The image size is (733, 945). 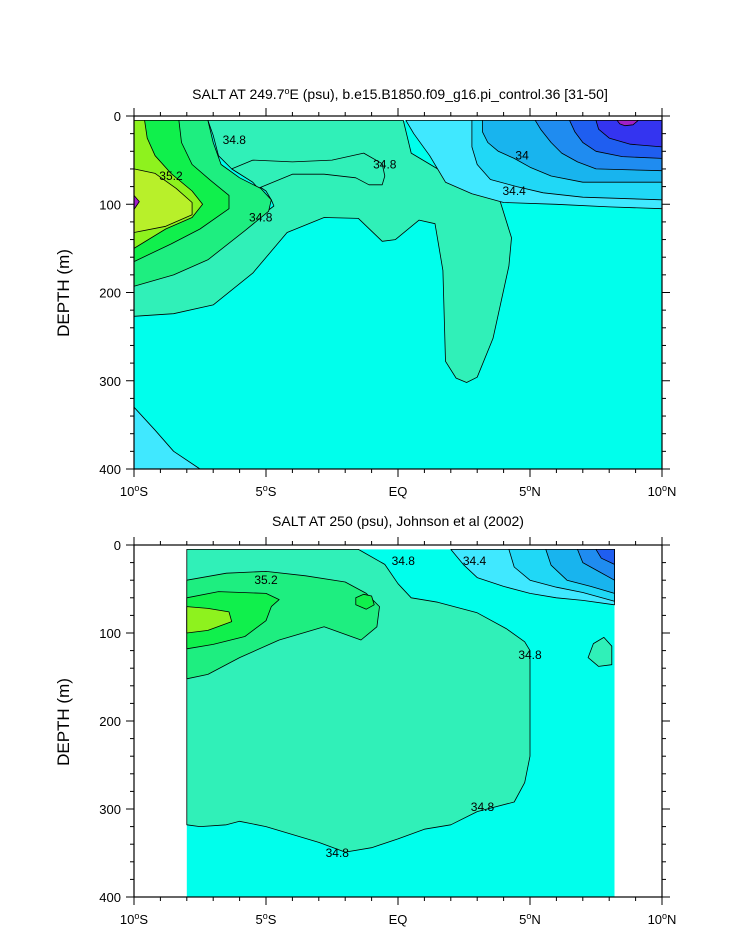 I want to click on contour-region-max, so click(x=627, y=123).